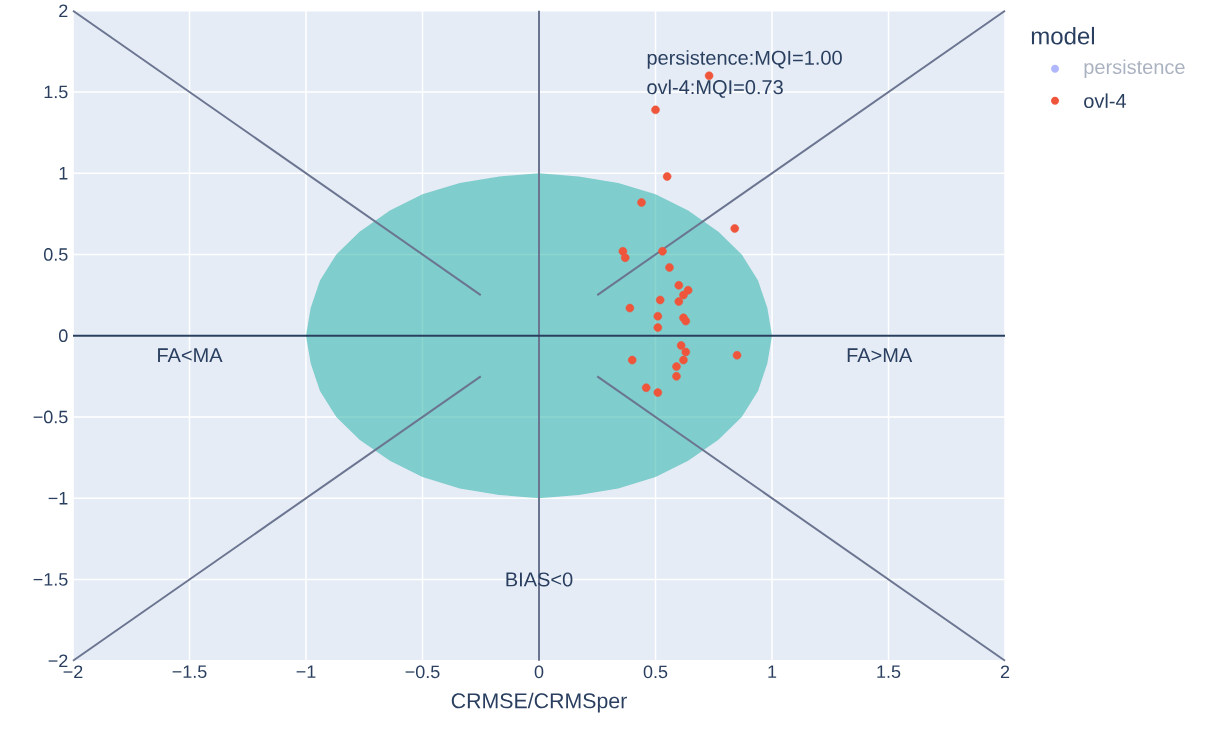 Image resolution: width=1227 pixels, height=739 pixels. I want to click on y-tick-label: 0.5, so click(55, 254).